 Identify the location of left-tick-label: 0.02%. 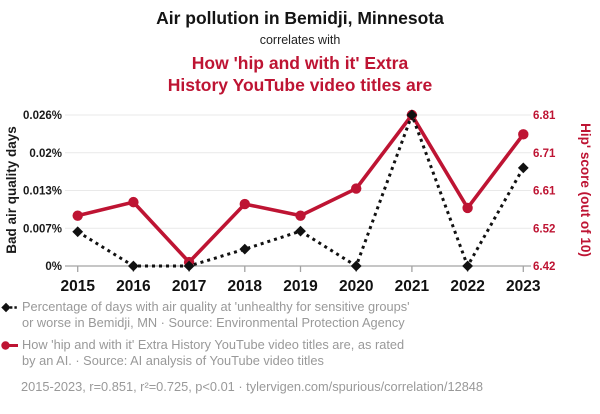
(45, 154).